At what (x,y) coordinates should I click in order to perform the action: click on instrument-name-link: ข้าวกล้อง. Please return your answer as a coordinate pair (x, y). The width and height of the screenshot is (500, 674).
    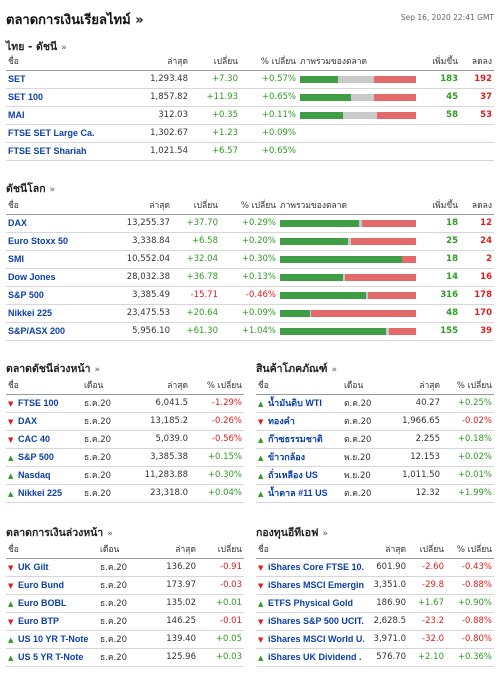
    Looking at the image, I should click on (287, 457).